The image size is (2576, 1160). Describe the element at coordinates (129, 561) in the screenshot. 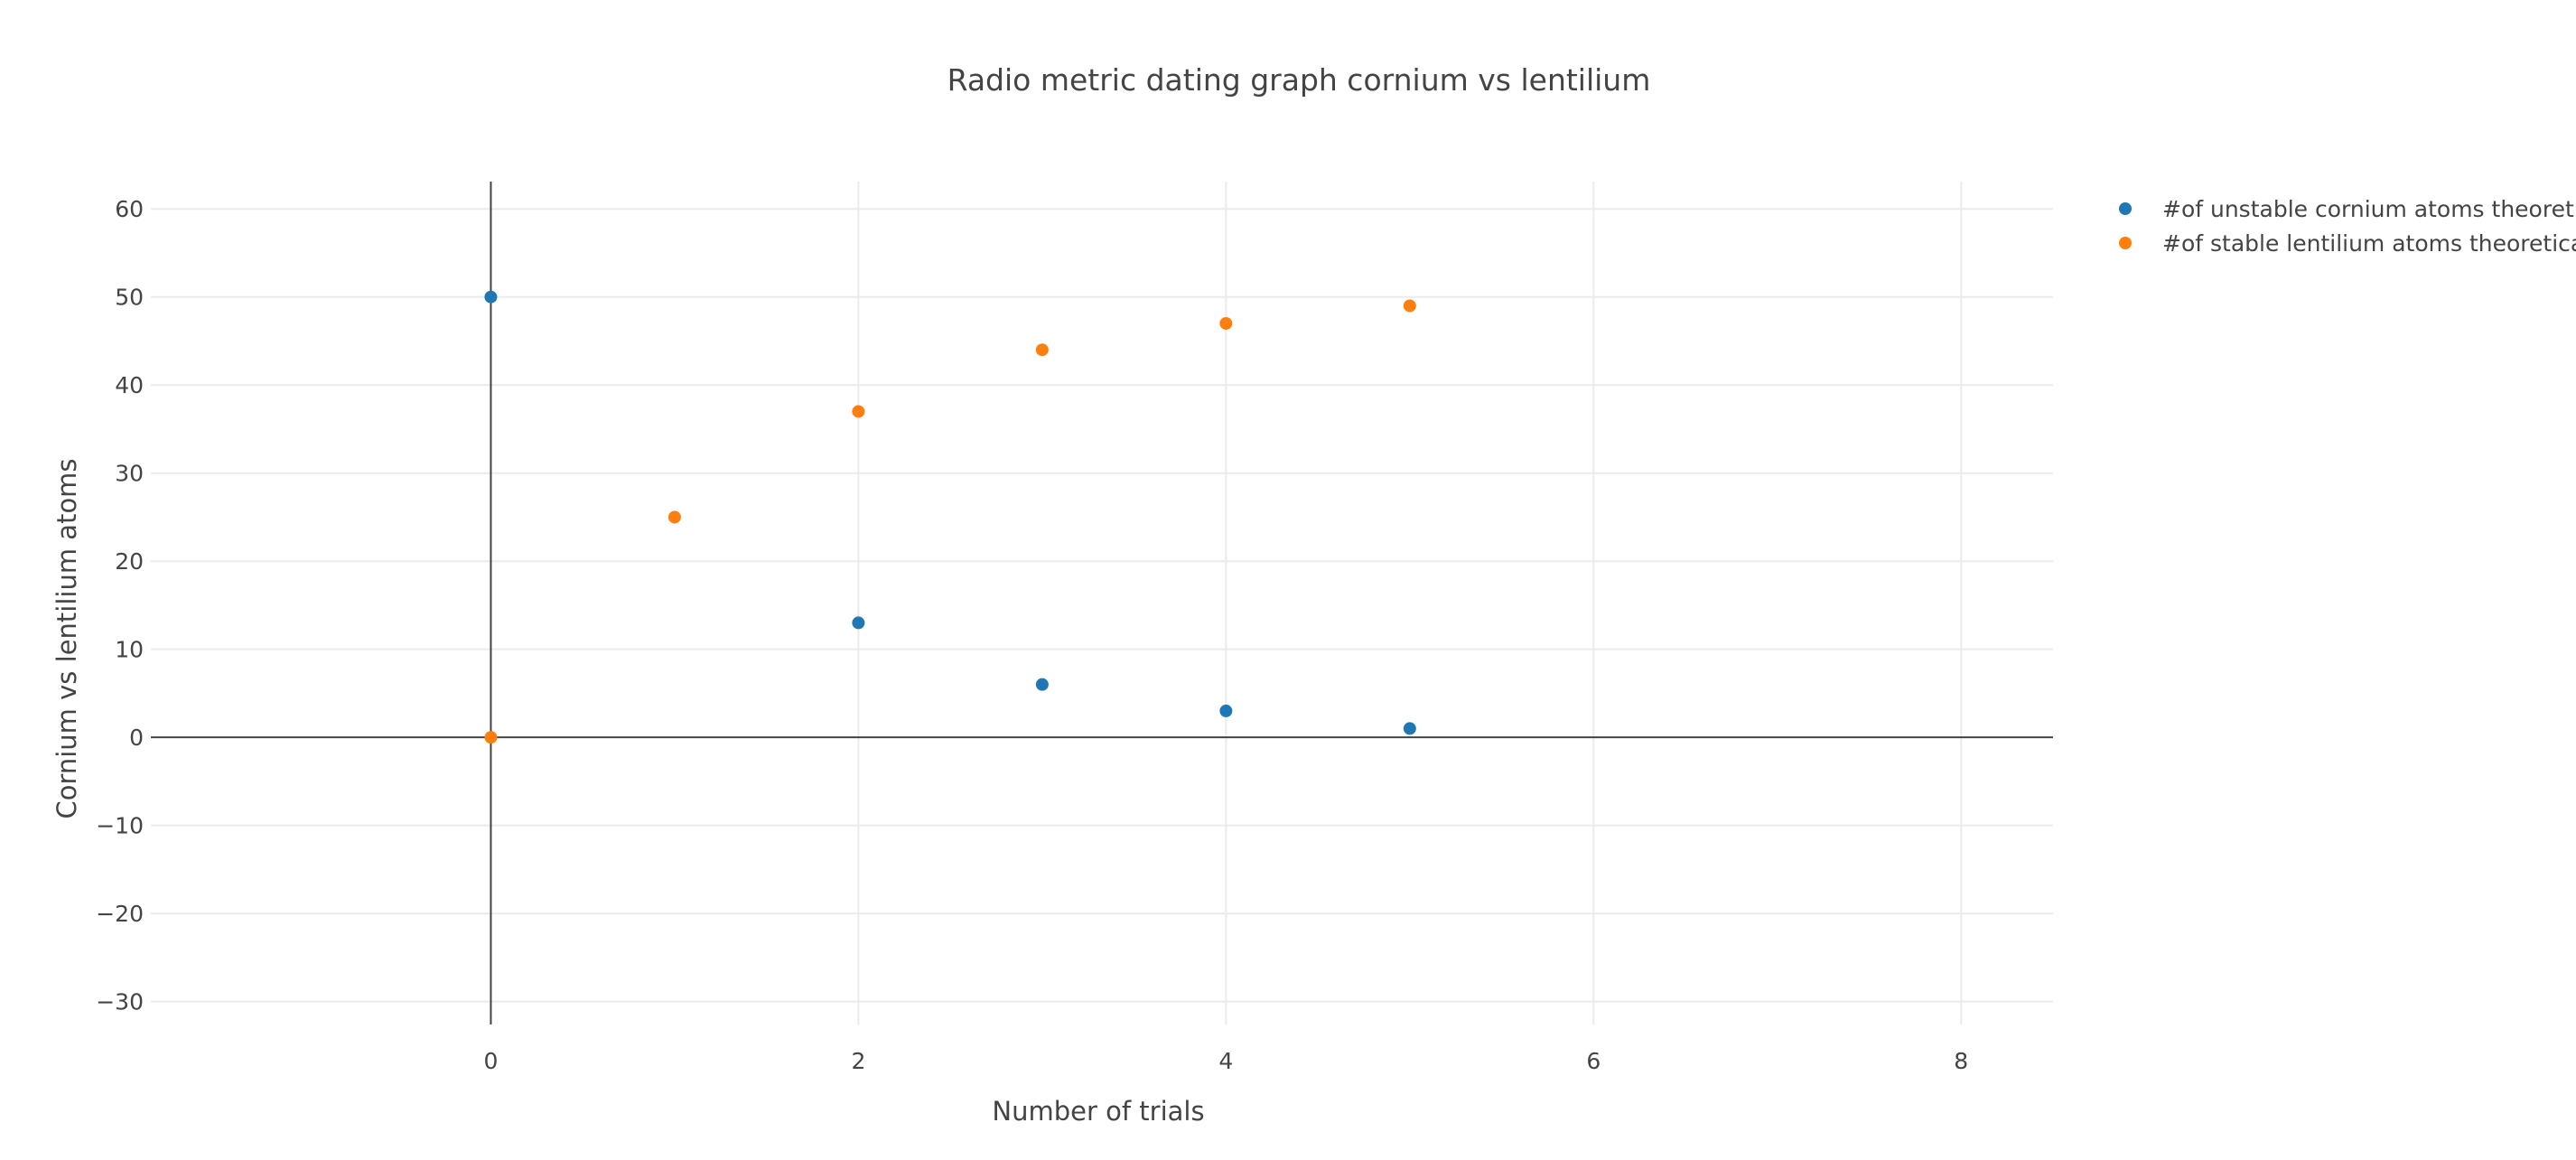

I see `y-tick-label: 20` at that location.